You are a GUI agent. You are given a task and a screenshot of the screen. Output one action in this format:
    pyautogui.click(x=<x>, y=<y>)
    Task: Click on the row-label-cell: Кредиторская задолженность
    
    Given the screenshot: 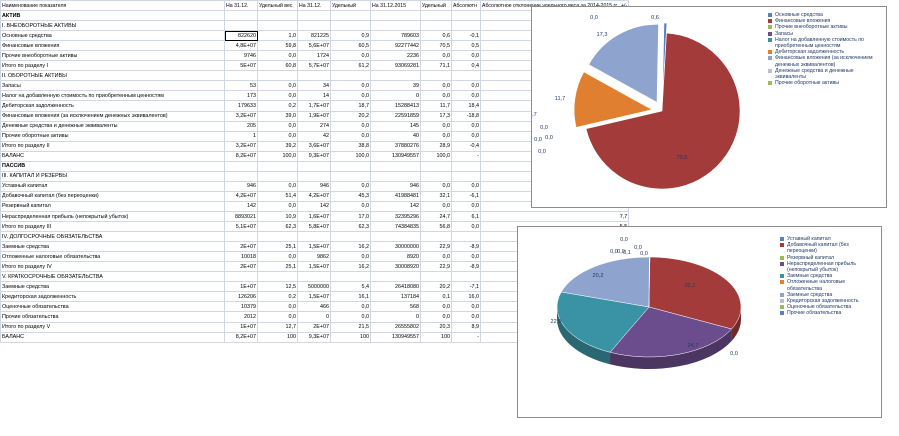 What is the action you would take?
    pyautogui.click(x=112, y=297)
    